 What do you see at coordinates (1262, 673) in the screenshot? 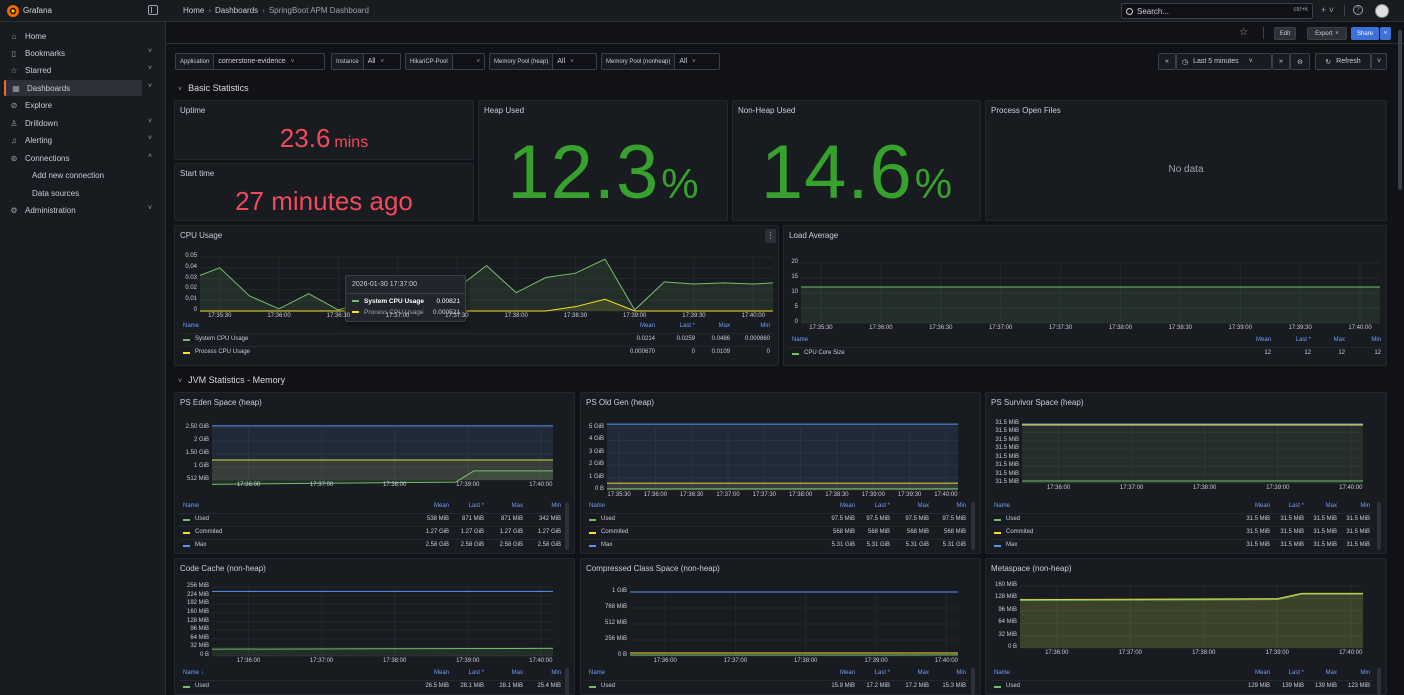
I see `legend-header: Mean` at bounding box center [1262, 673].